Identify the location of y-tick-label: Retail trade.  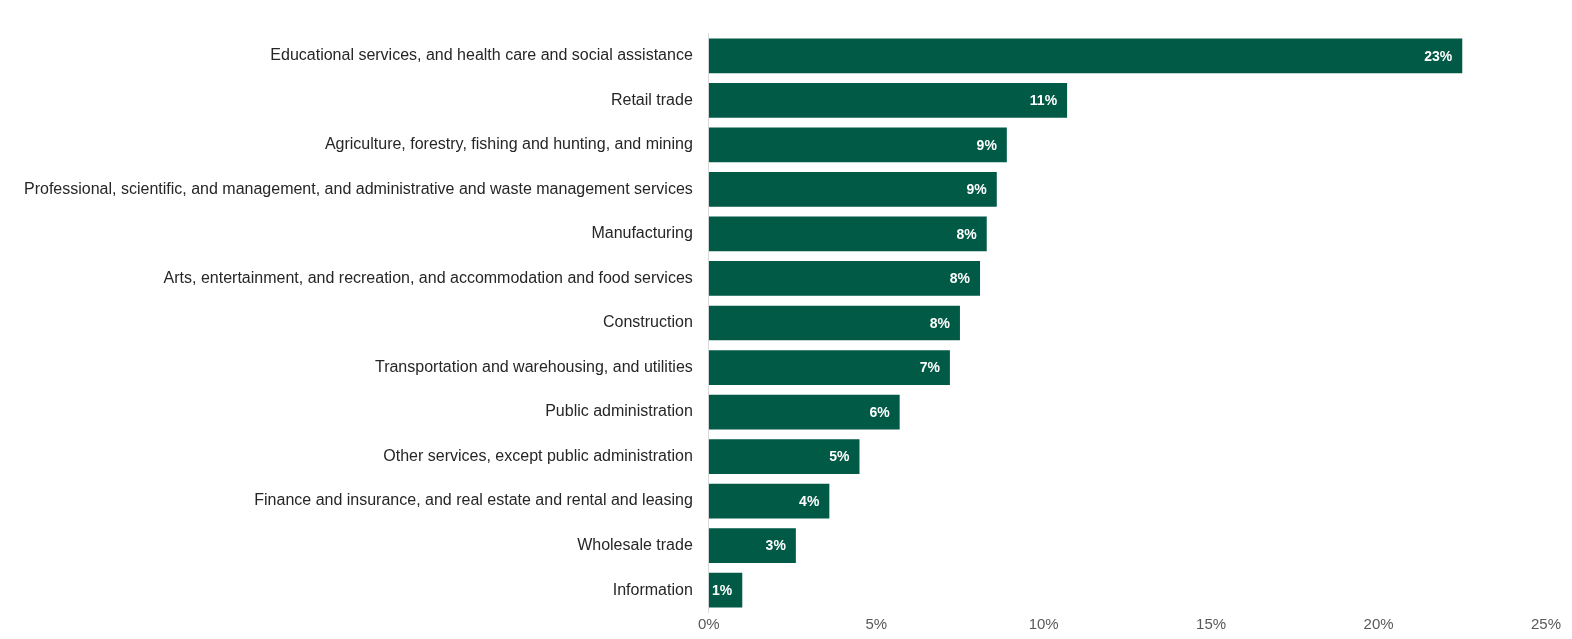
(651, 99).